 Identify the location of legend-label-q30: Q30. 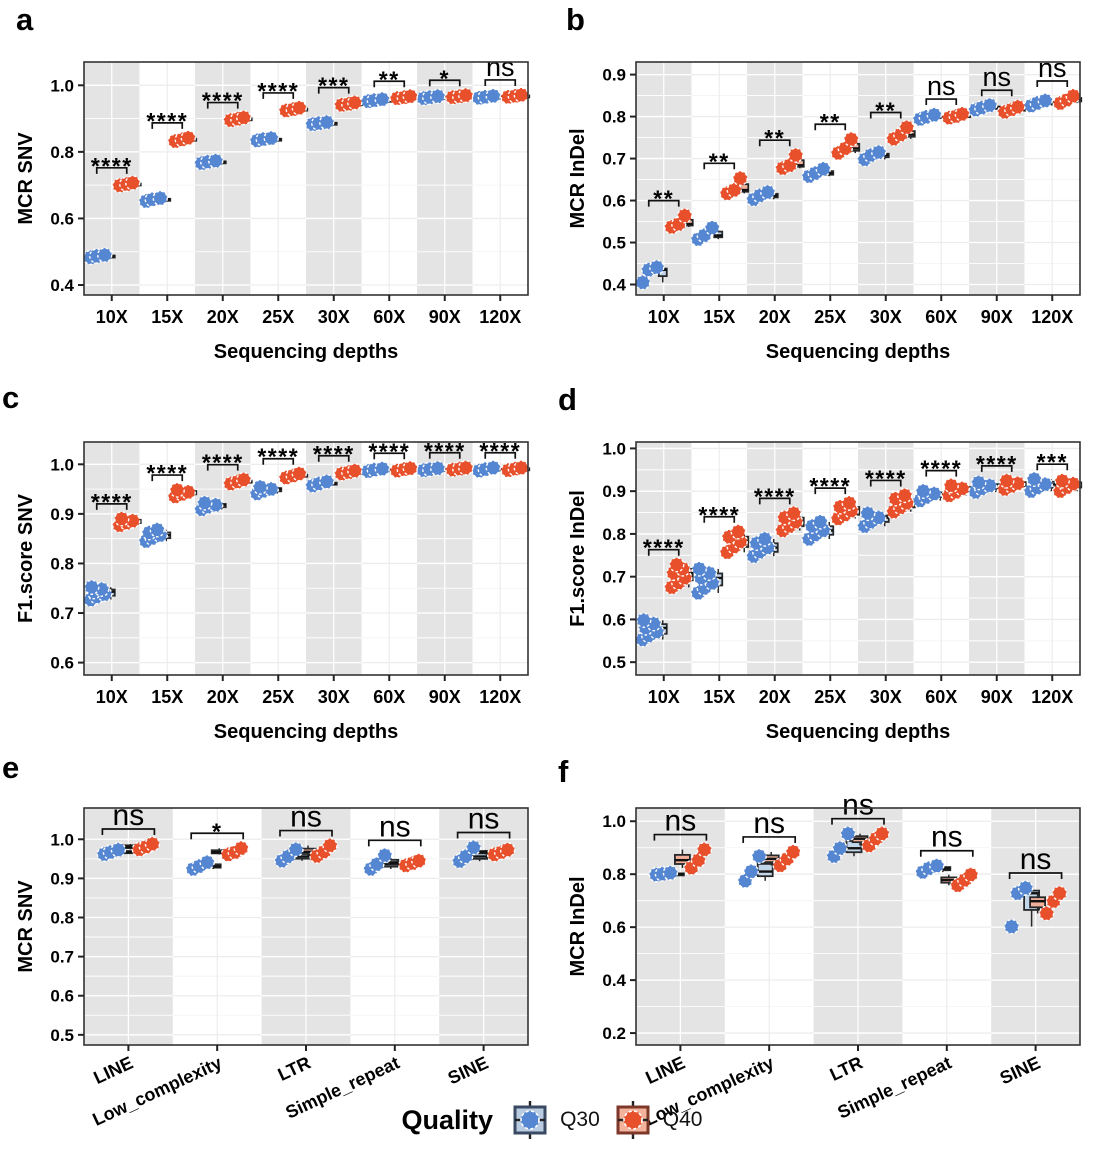
(580, 1119).